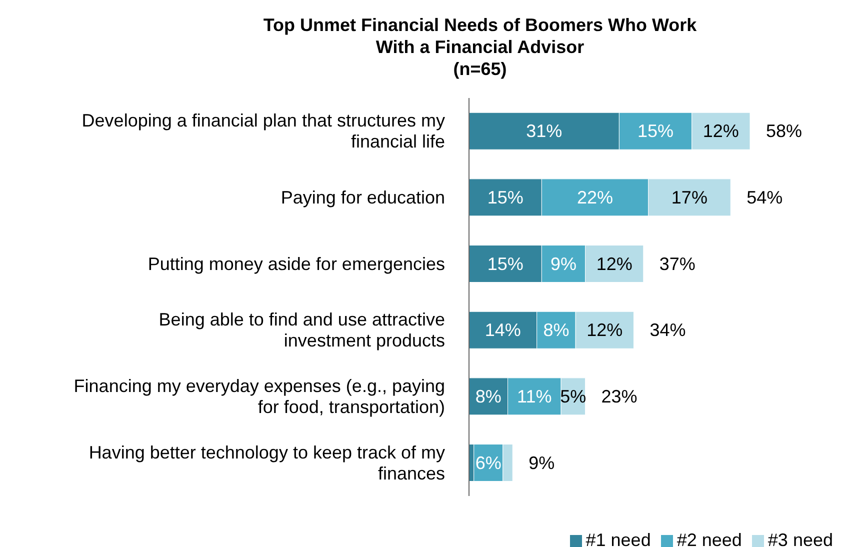 This screenshot has height=547, width=843. What do you see at coordinates (618, 538) in the screenshot?
I see `legend-label: #1 need` at bounding box center [618, 538].